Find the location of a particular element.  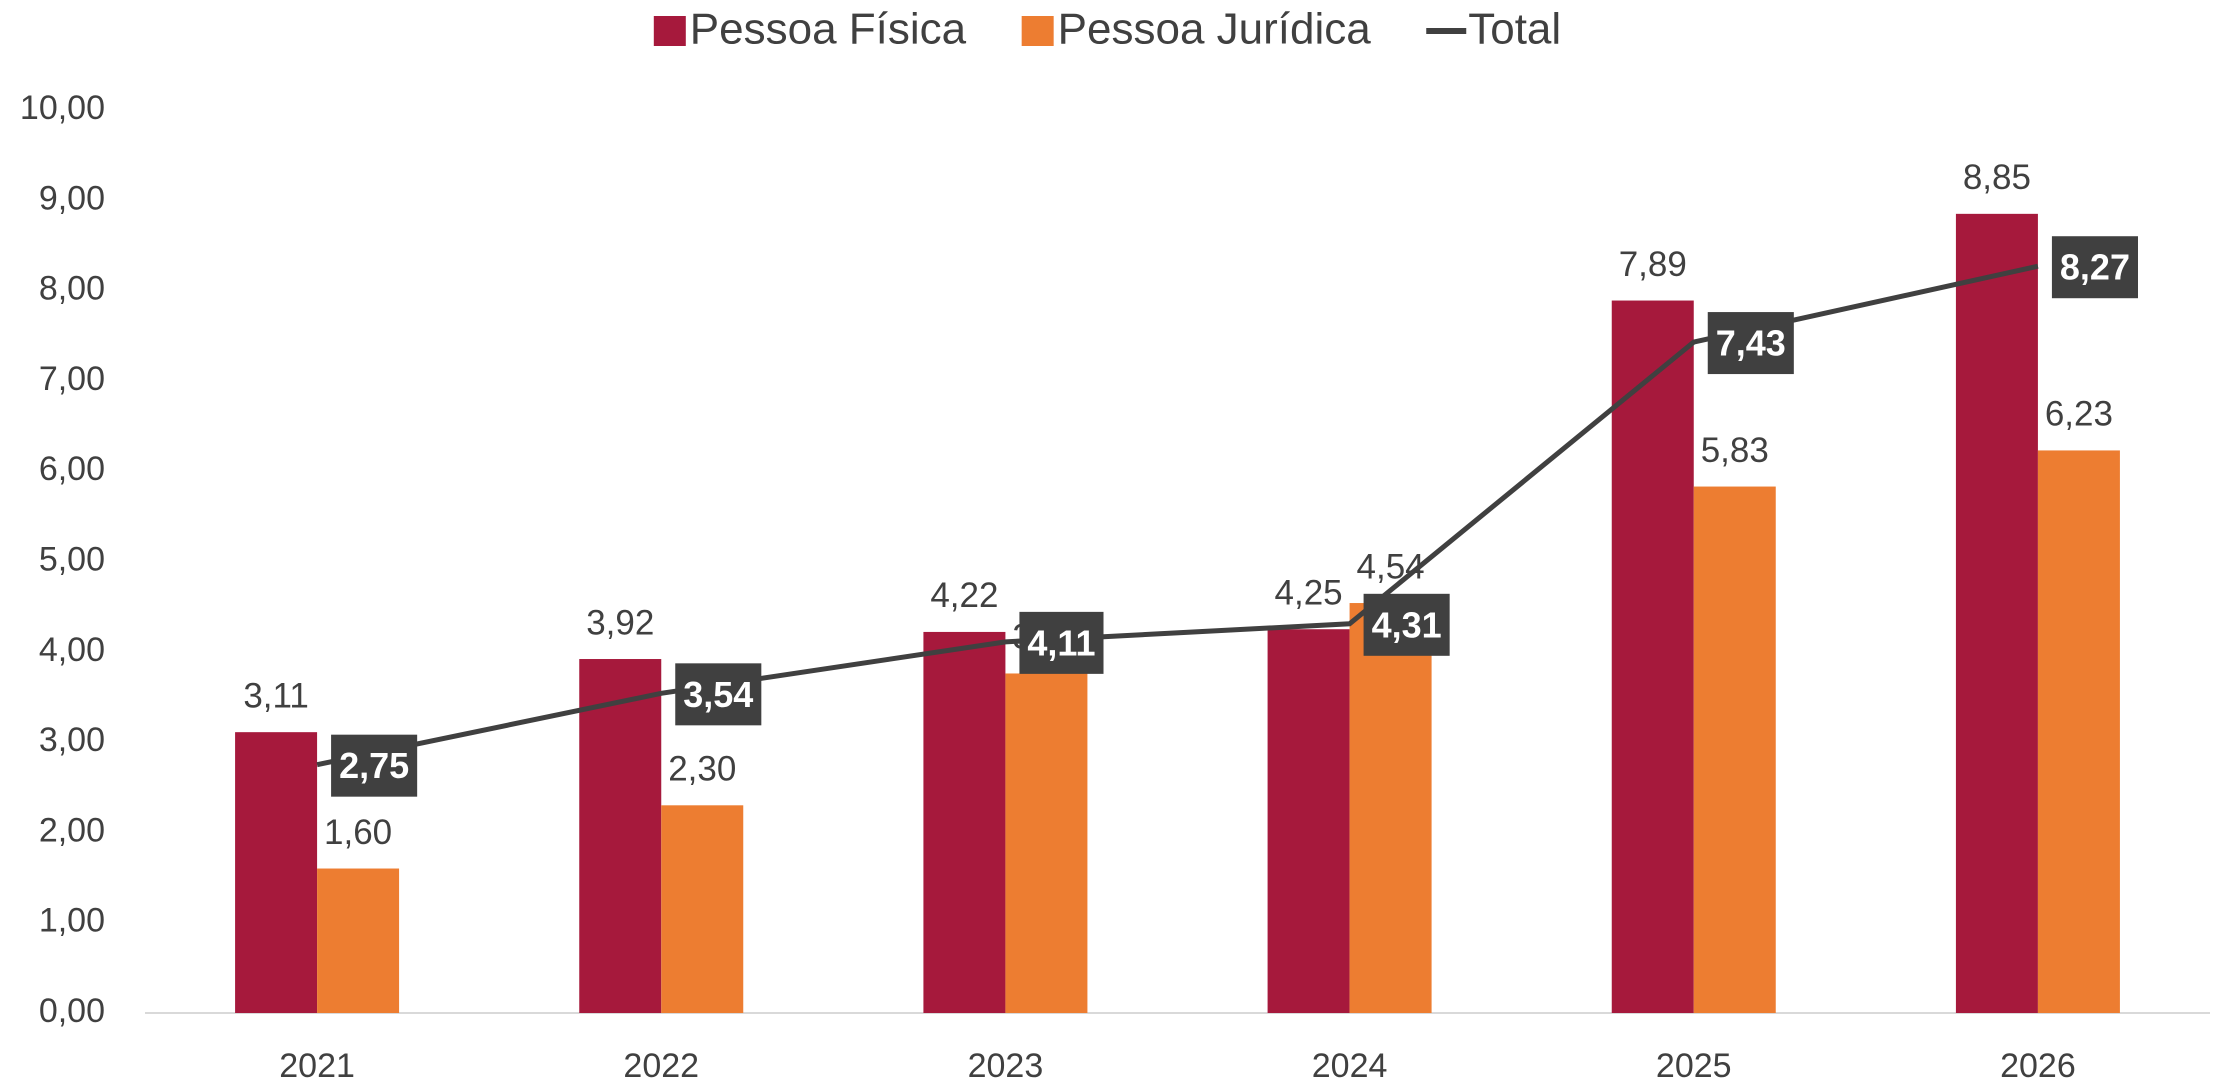

data-label: 4,31 is located at coordinates (1407, 624).